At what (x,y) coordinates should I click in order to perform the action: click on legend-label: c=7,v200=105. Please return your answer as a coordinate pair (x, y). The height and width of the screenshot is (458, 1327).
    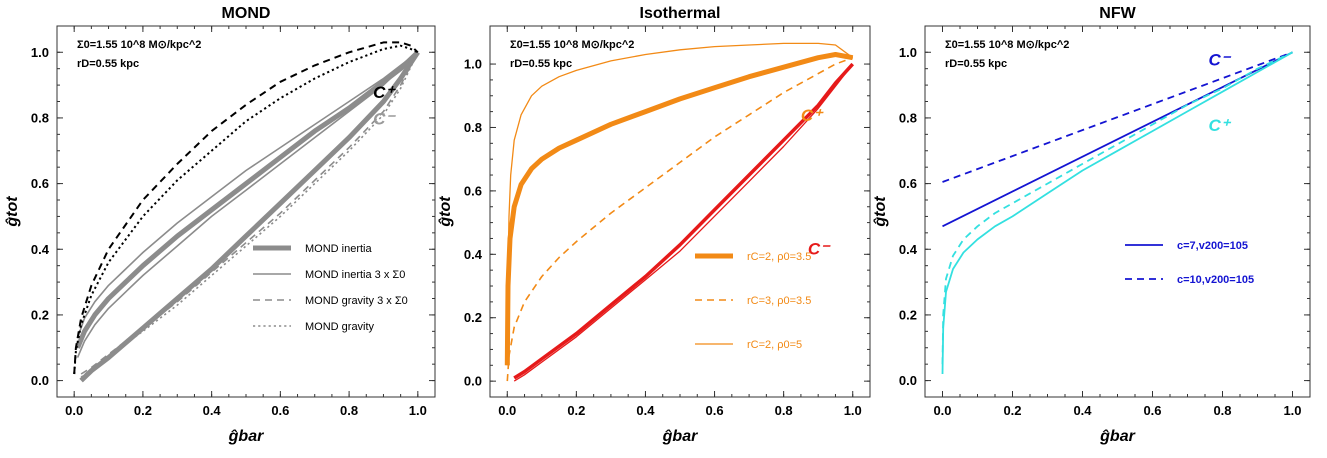
    Looking at the image, I should click on (1212, 246).